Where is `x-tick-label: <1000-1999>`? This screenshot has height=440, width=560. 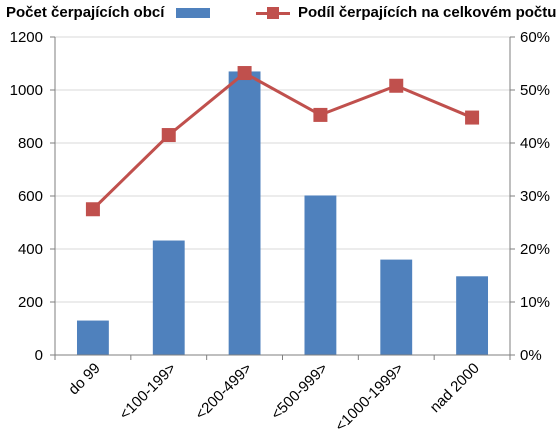
x-tick-label: <1000-1999> is located at coordinates (369, 397).